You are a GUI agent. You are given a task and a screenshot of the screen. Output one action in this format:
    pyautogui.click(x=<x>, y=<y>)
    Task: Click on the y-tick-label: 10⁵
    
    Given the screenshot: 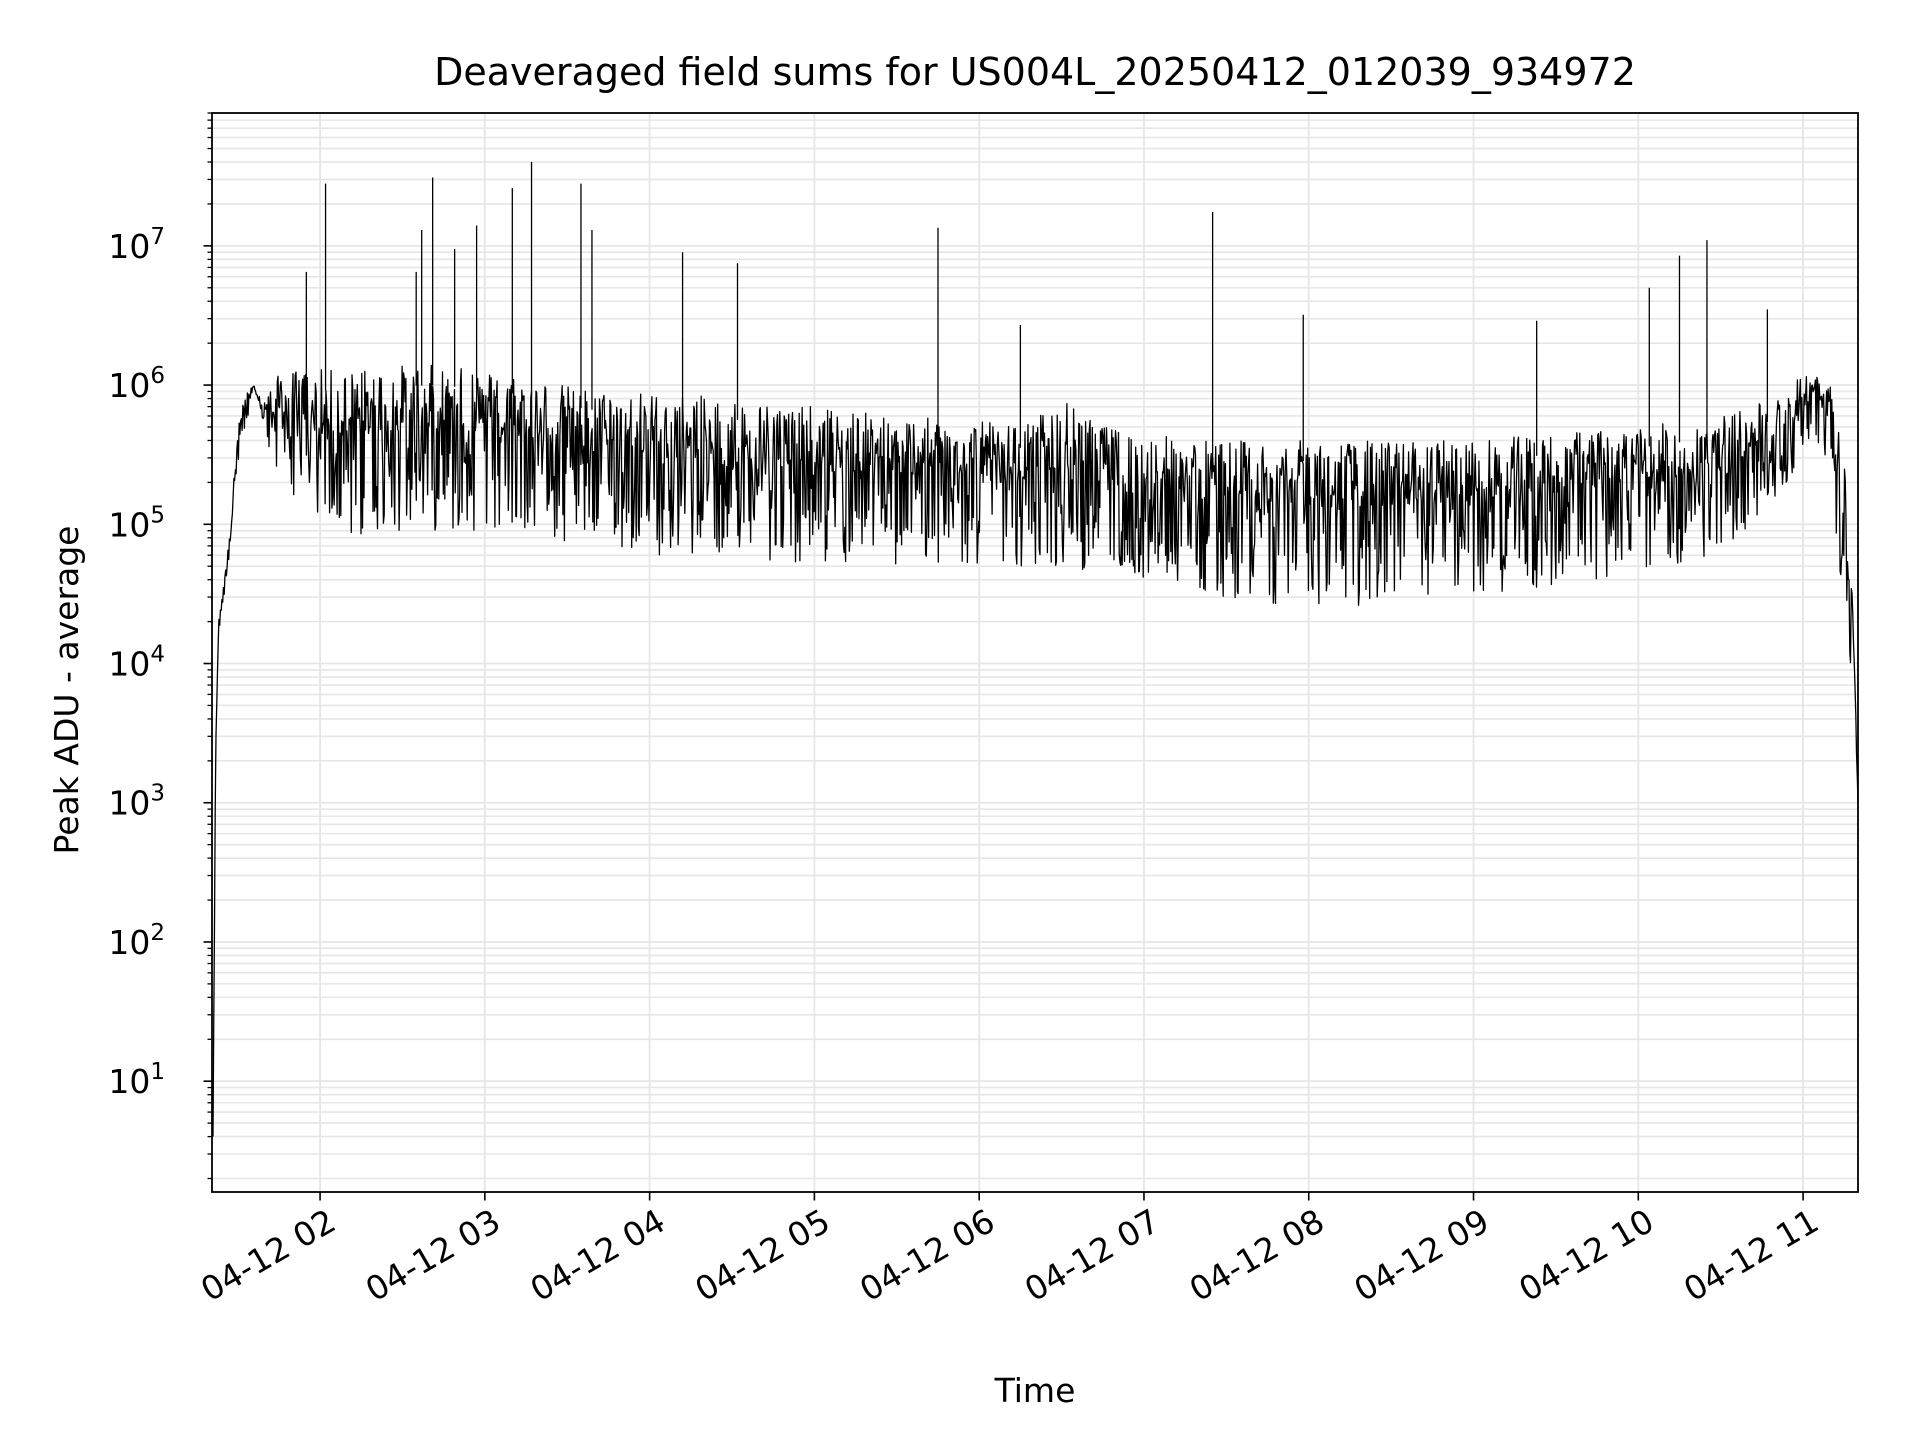 What is the action you would take?
    pyautogui.click(x=136, y=523)
    